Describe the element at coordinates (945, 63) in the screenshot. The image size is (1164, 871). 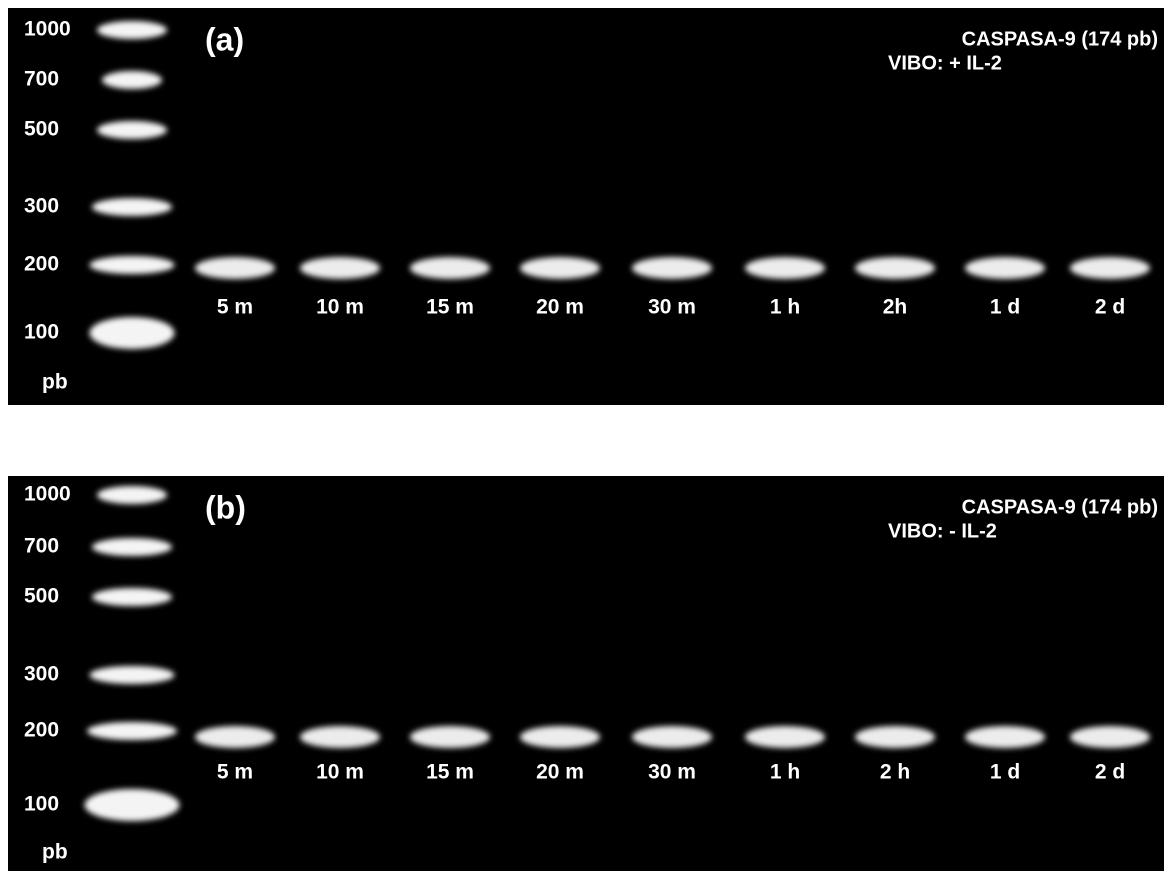
I see `condition-label: VIBO: + IL-2` at that location.